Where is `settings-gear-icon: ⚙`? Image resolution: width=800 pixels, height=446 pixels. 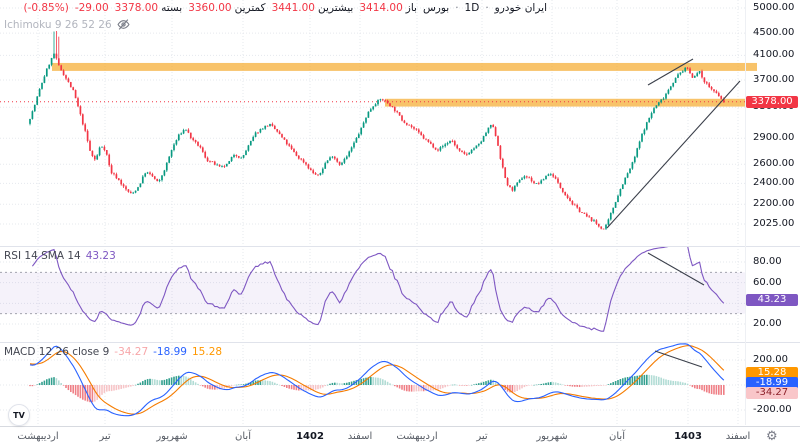 settings-gear-icon: ⚙ is located at coordinates (772, 436).